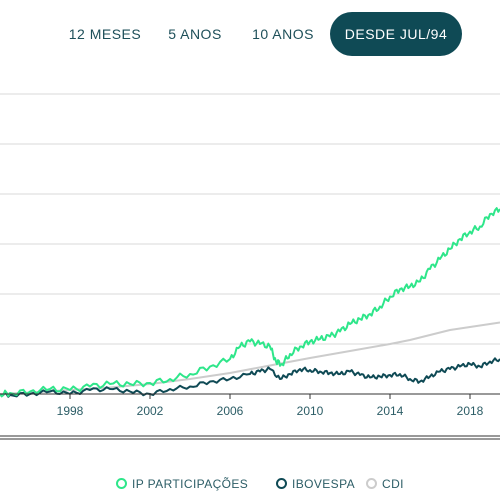 This screenshot has width=500, height=500. Describe the element at coordinates (470, 411) in the screenshot. I see `x-tick-label: 2018` at that location.